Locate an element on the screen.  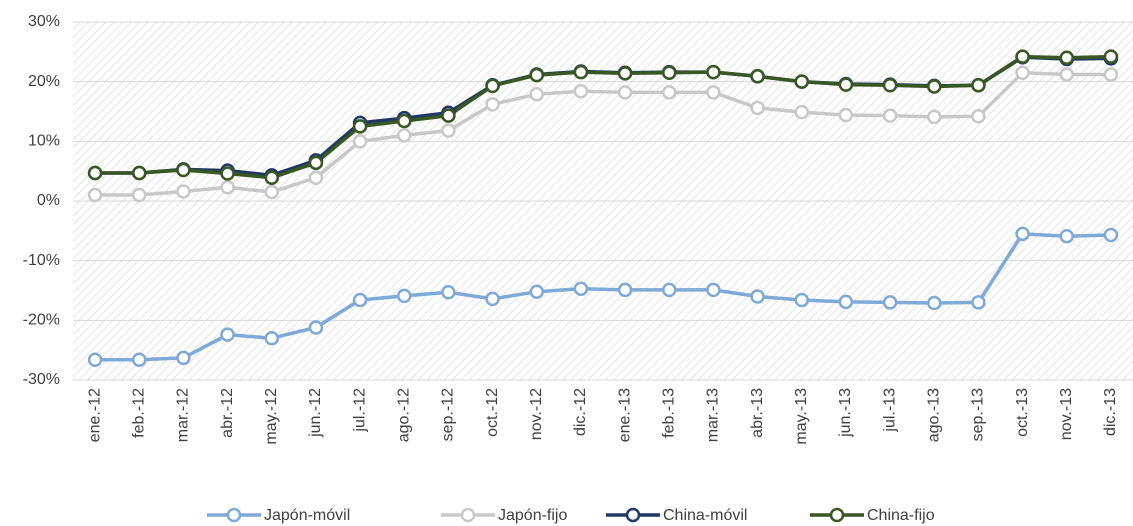
x-tick-label: may.-12 is located at coordinates (271, 416).